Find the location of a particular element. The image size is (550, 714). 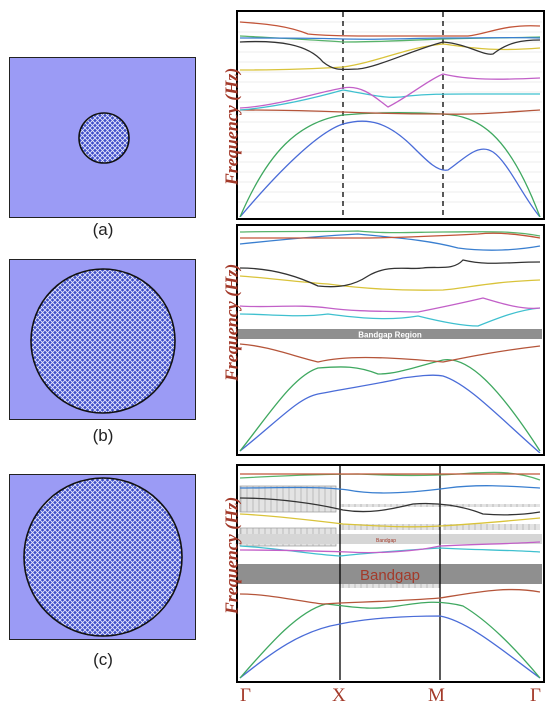

kpoint-x: X is located at coordinates (339, 695).